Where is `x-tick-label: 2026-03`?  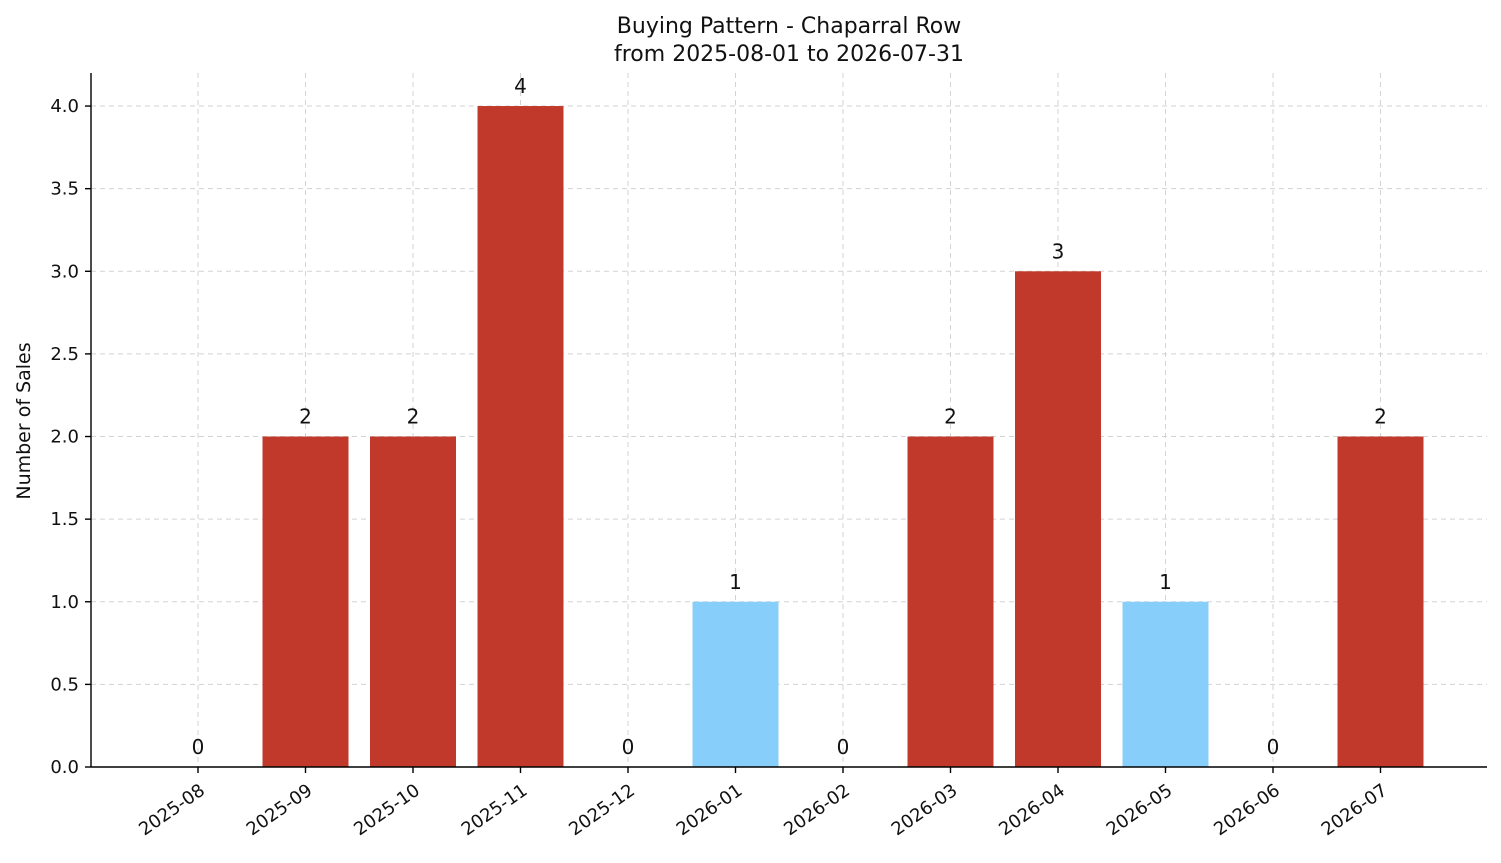 x-tick-label: 2026-03 is located at coordinates (925, 810).